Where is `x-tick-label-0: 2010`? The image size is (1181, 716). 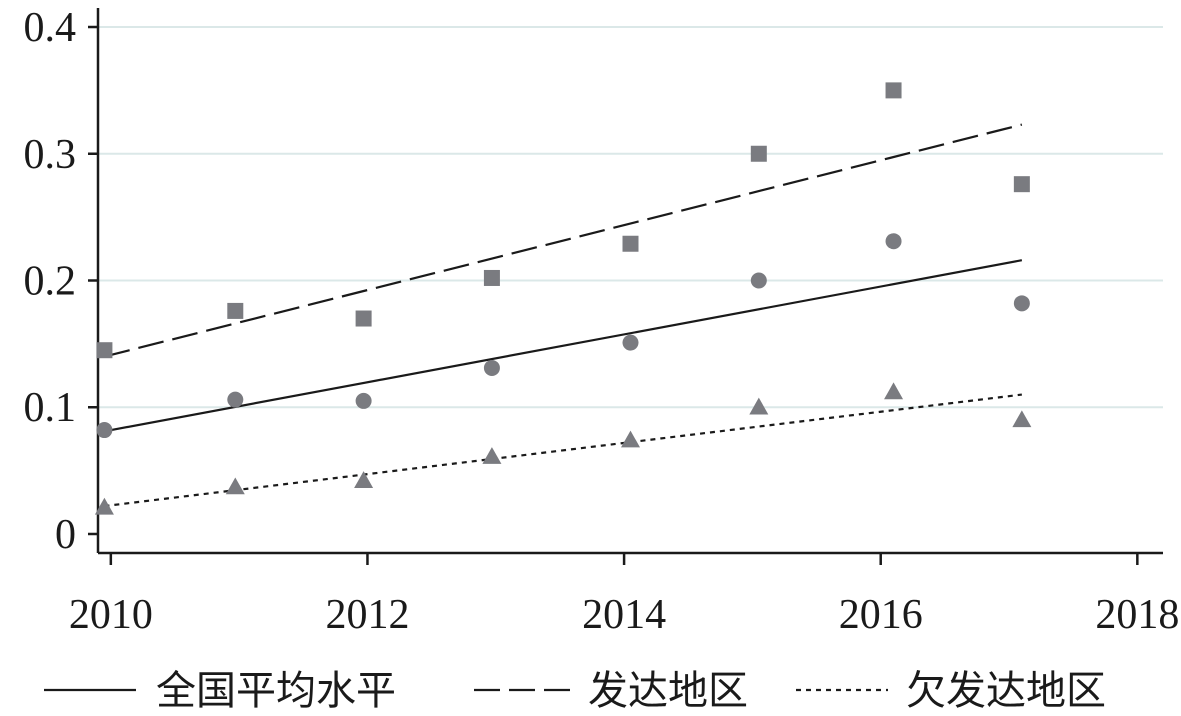
x-tick-label-0: 2010 is located at coordinates (111, 615).